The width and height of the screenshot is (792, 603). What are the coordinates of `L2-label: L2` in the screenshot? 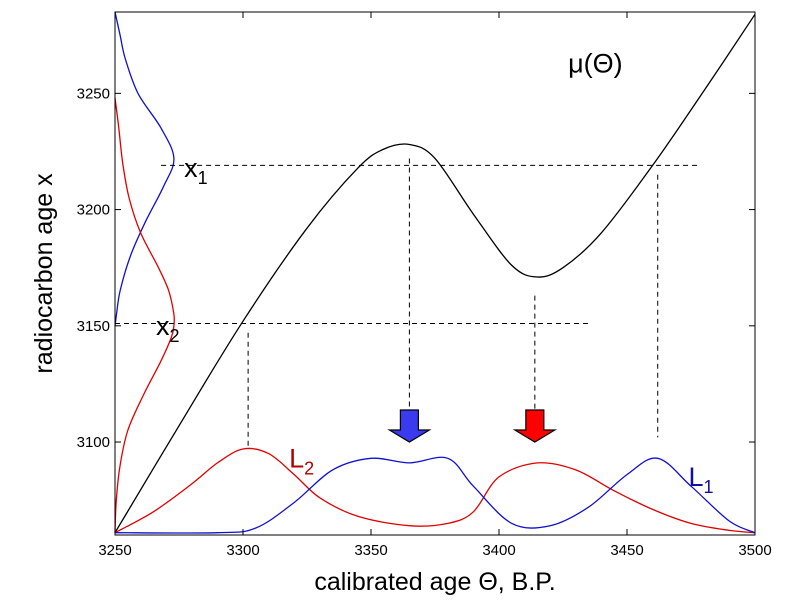 It's located at (301, 461).